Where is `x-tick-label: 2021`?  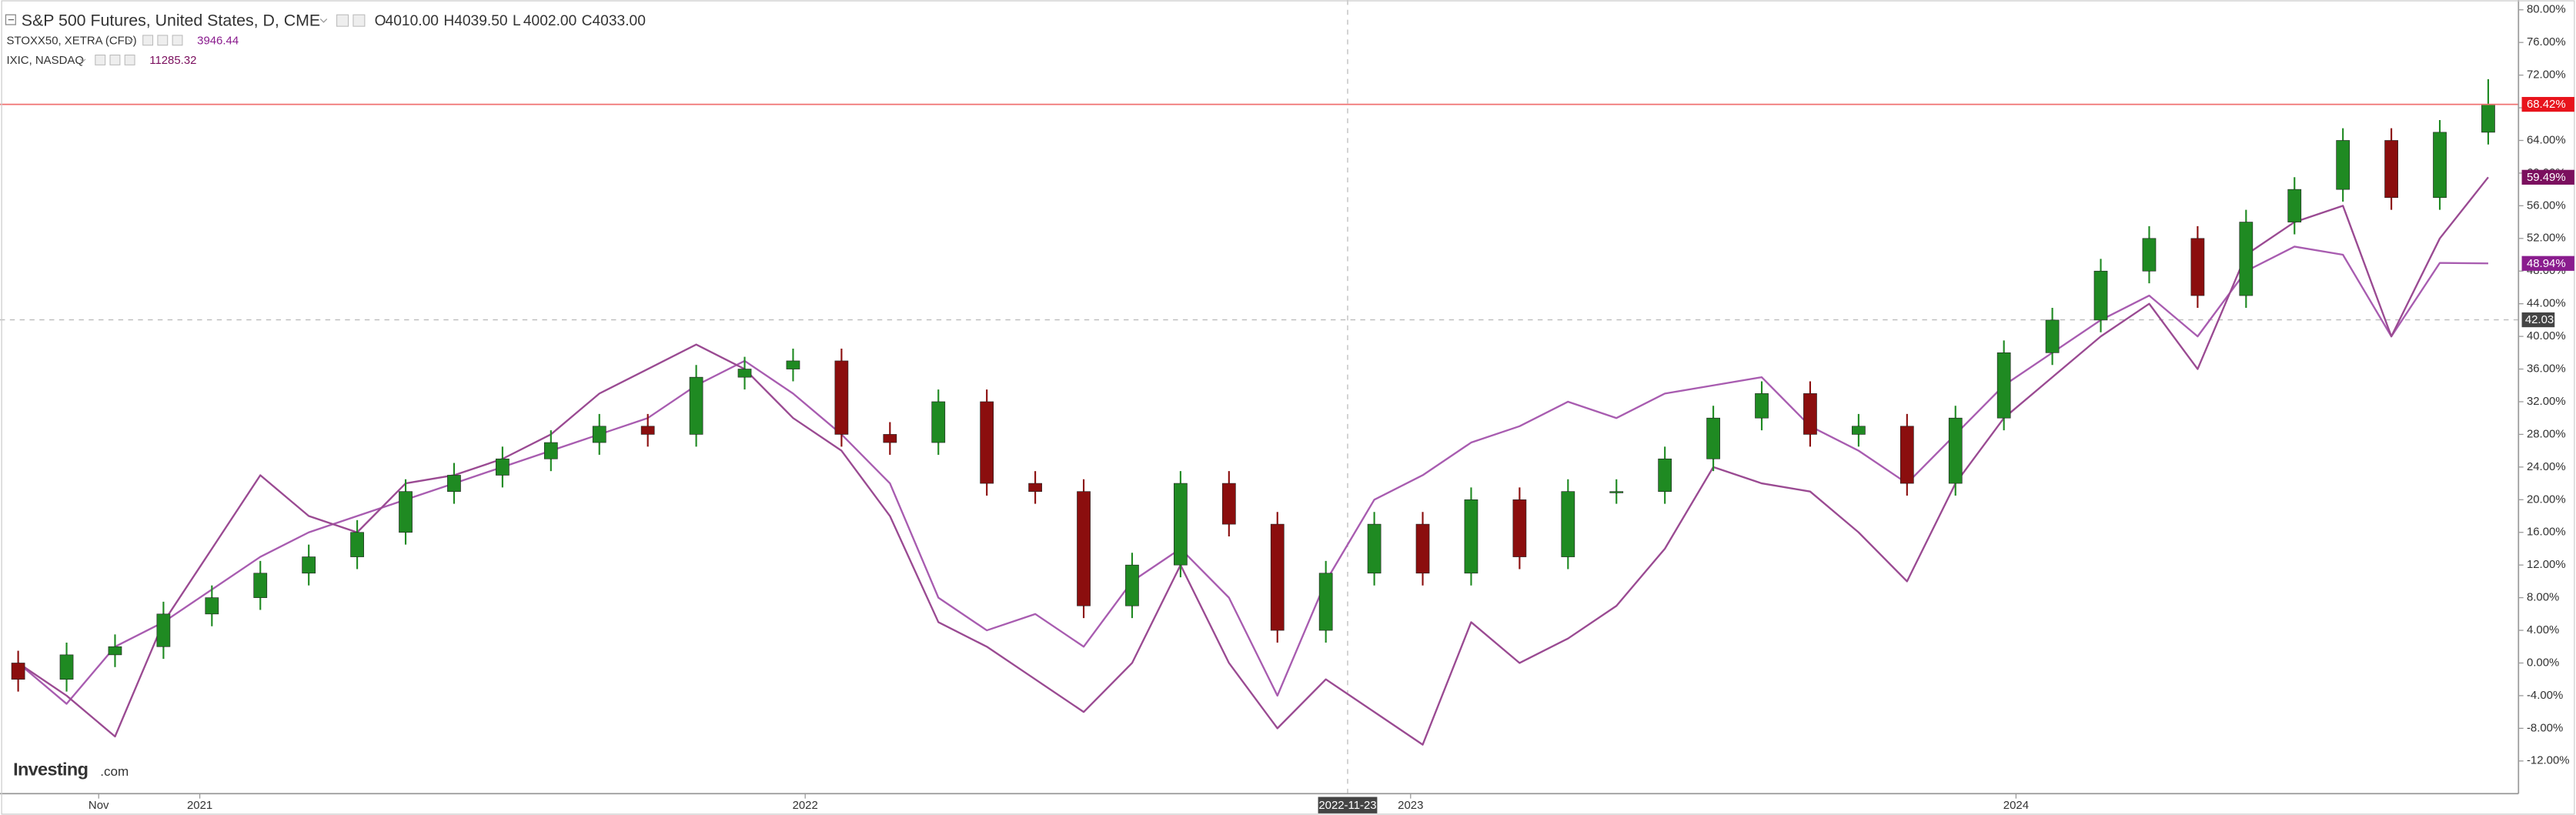
x-tick-label: 2021 is located at coordinates (199, 805).